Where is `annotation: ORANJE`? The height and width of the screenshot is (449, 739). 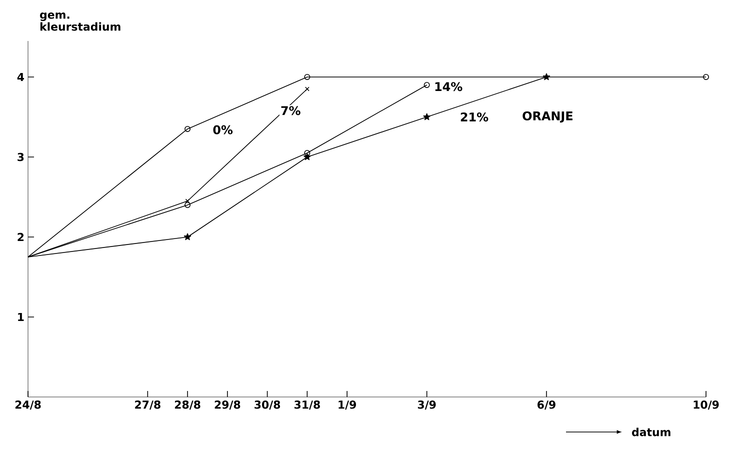
annotation: ORANJE is located at coordinates (547, 117).